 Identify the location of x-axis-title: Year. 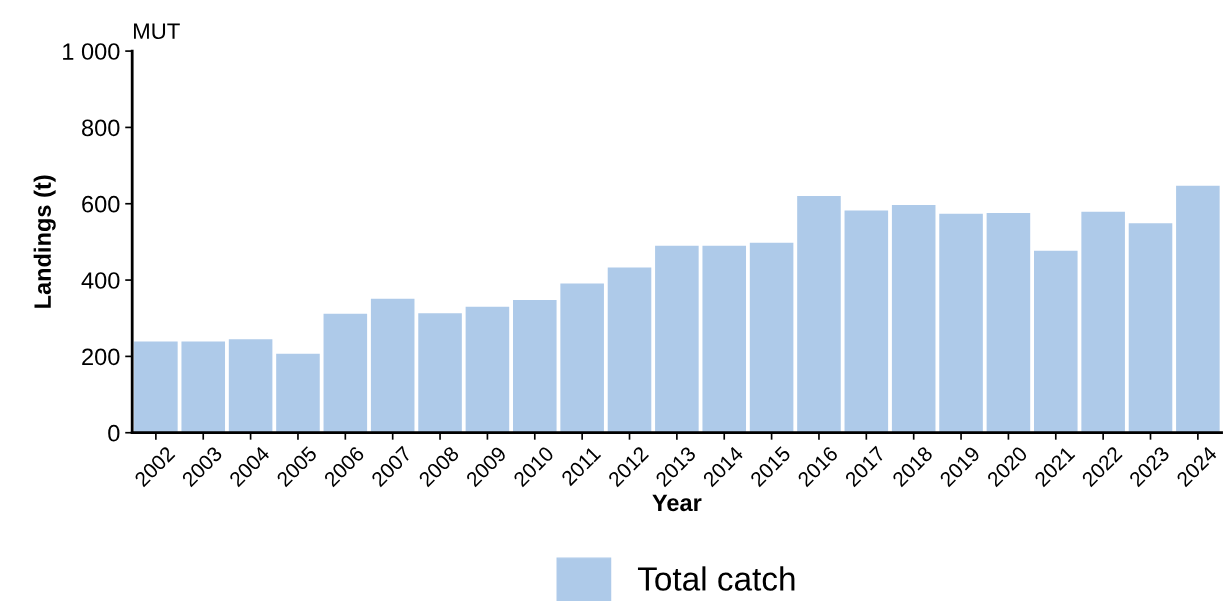
(677, 503).